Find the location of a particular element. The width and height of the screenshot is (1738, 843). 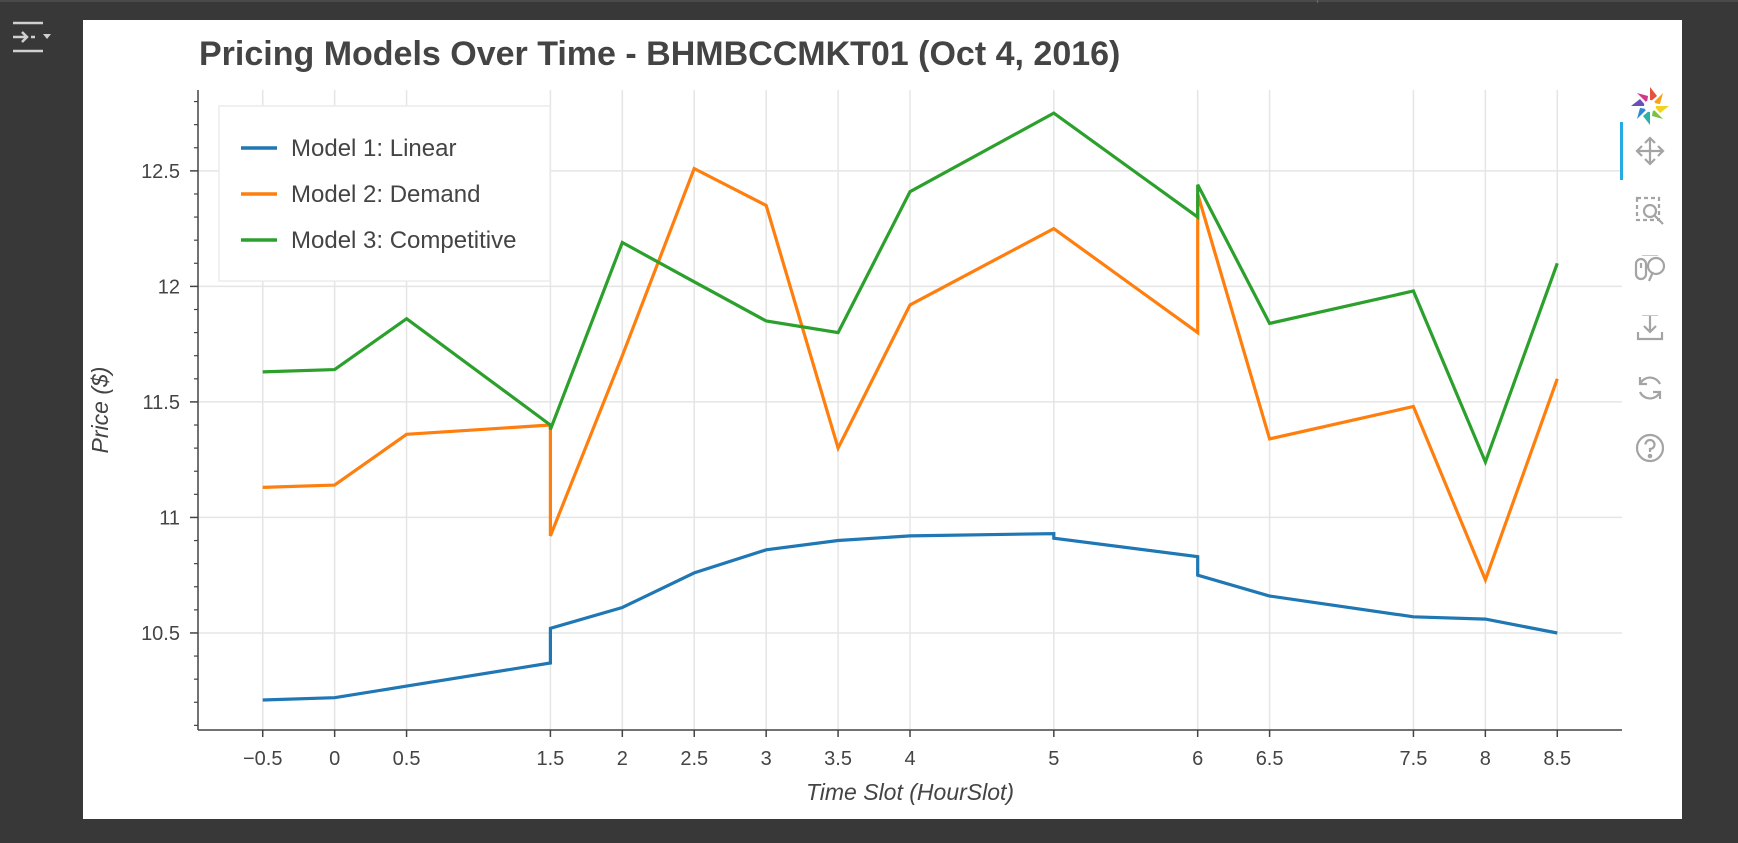

x-tick-label: 3.5 is located at coordinates (838, 759).